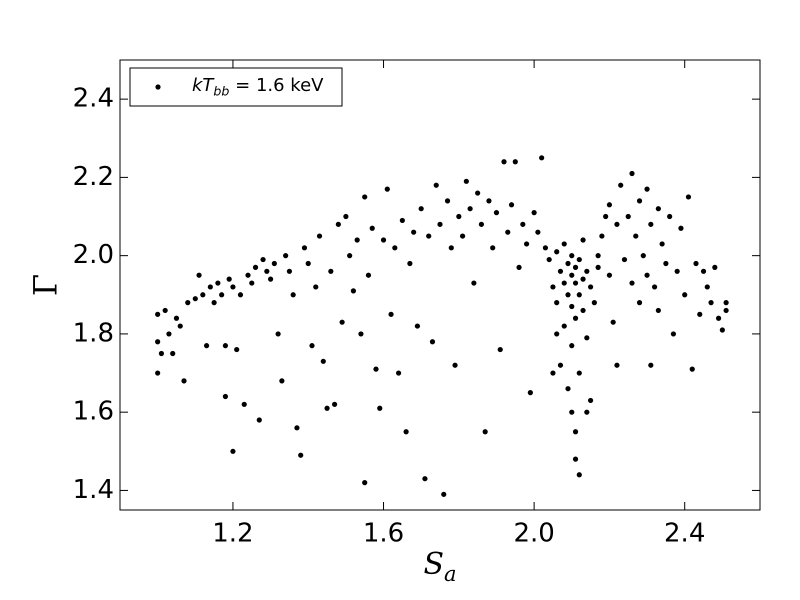 Image resolution: width=800 pixels, height=600 pixels. Describe the element at coordinates (383, 534) in the screenshot. I see `x-tick-label: 1.6` at that location.